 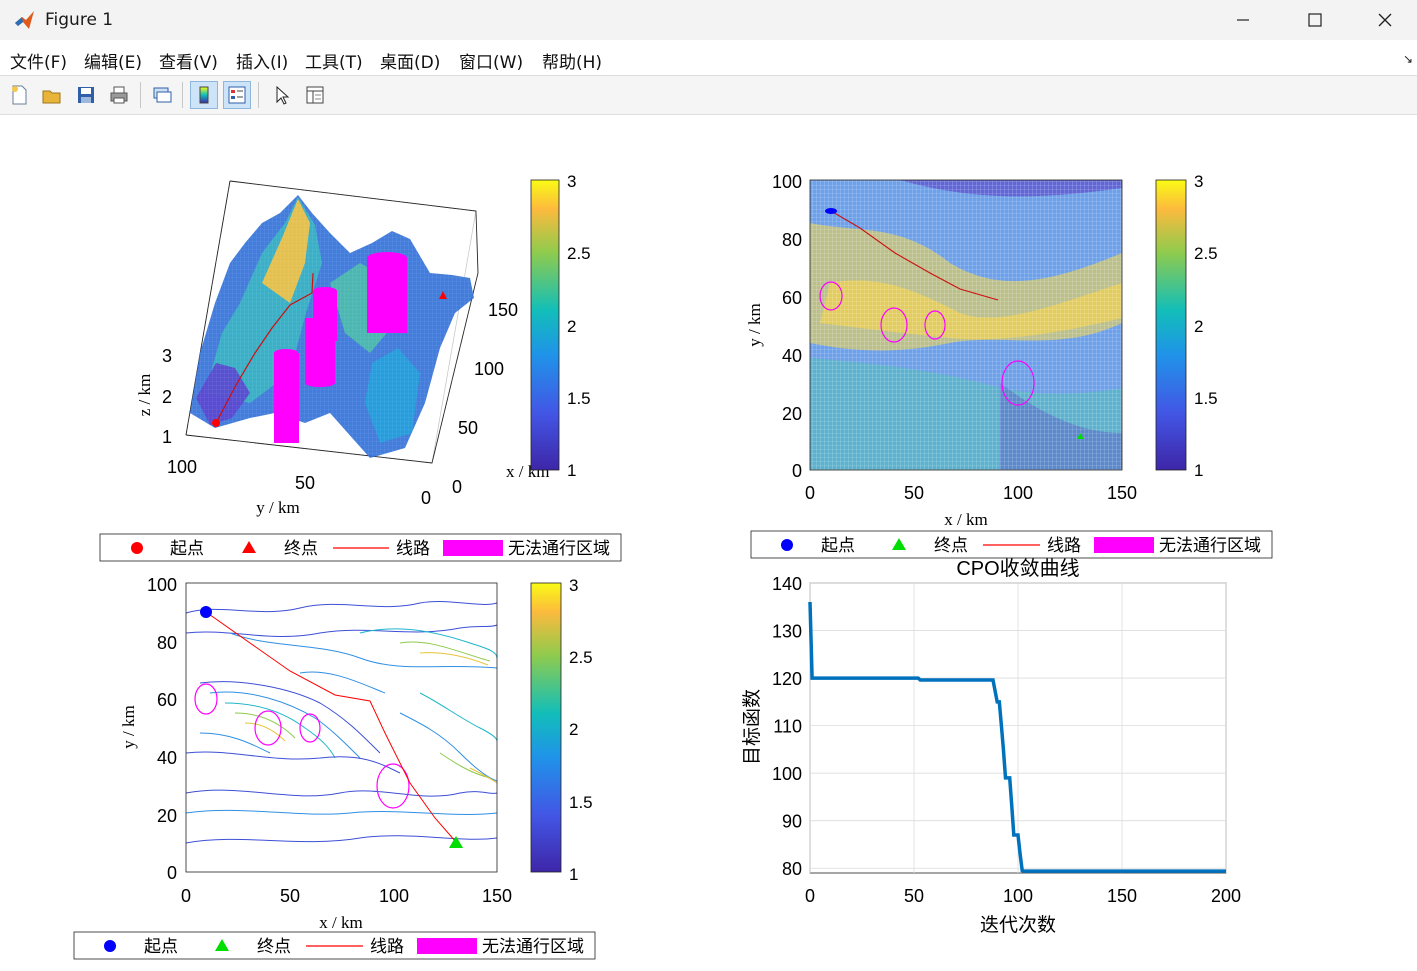 I want to click on new-file-icon, so click(x=19, y=95).